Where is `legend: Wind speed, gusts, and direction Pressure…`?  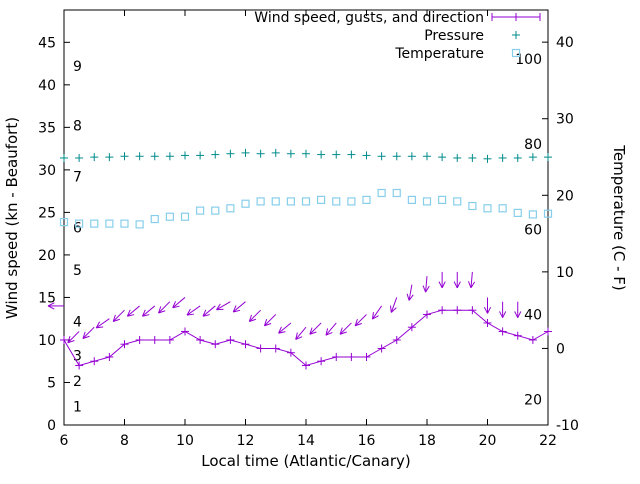
legend: Wind speed, gusts, and direction Pressure… is located at coordinates (397, 36).